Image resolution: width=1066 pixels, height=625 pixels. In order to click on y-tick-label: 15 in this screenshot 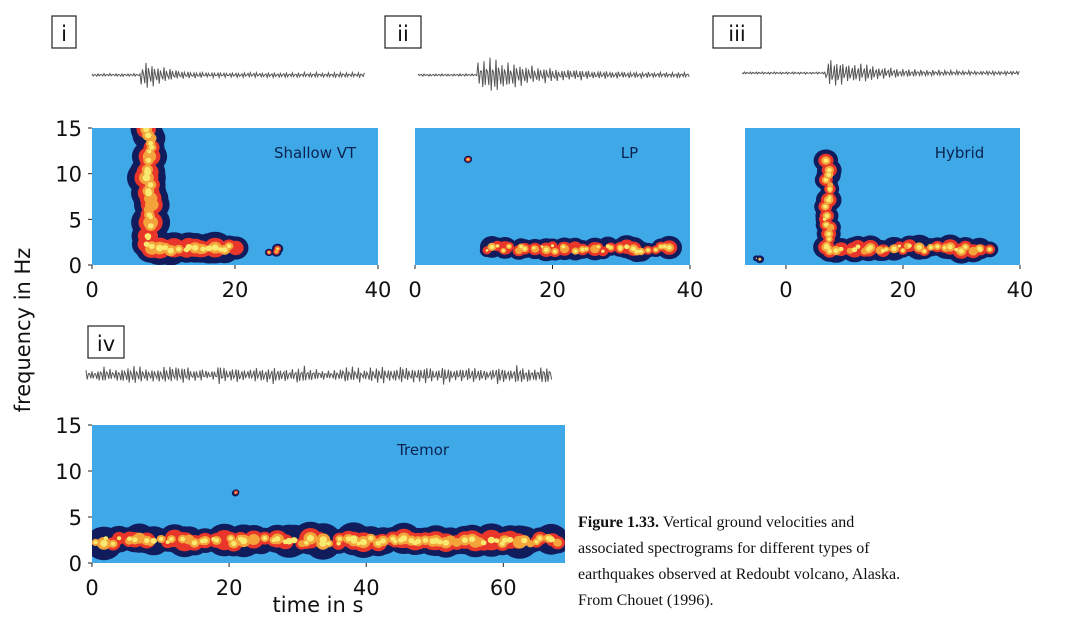, I will do `click(68, 426)`.